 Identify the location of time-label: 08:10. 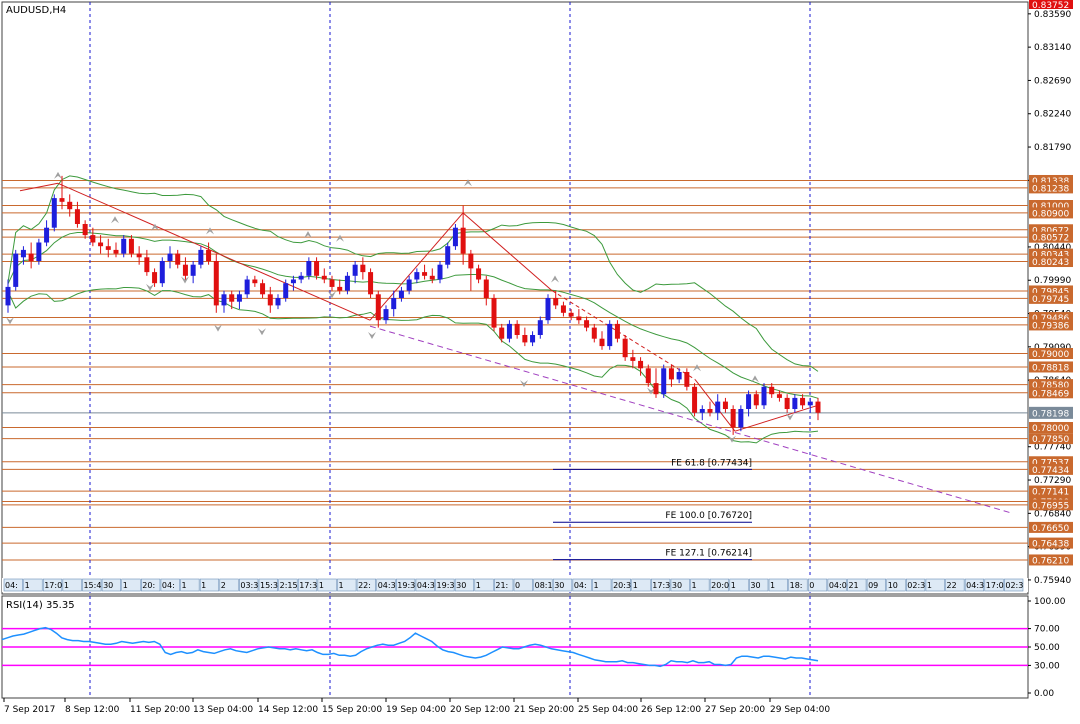
(546, 585).